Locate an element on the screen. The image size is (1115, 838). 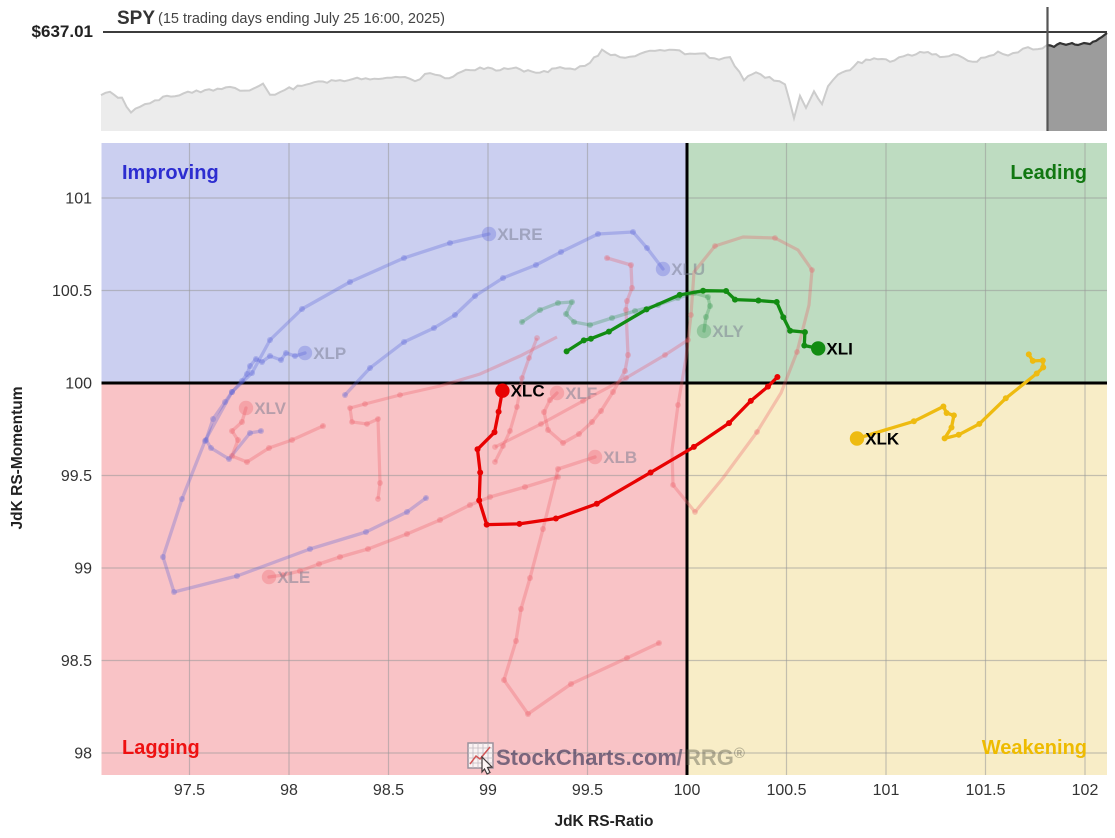
svg-text: Lagging is located at coordinates (161, 748).